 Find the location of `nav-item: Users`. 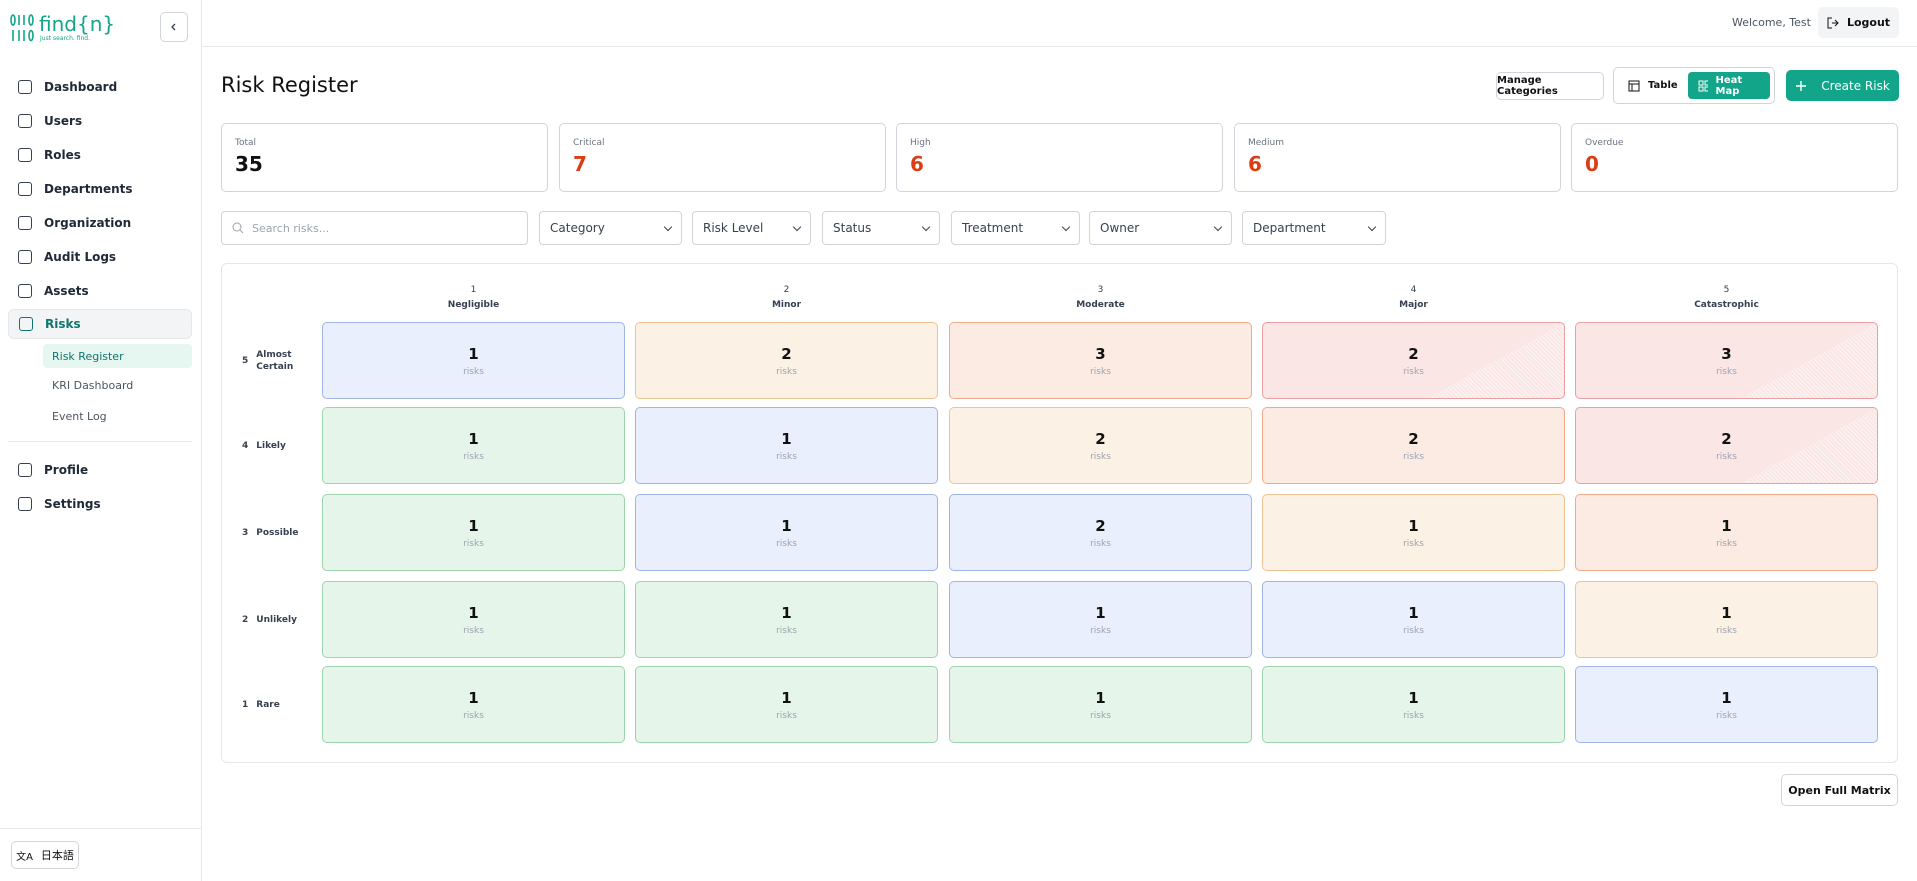

nav-item: Users is located at coordinates (100, 121).